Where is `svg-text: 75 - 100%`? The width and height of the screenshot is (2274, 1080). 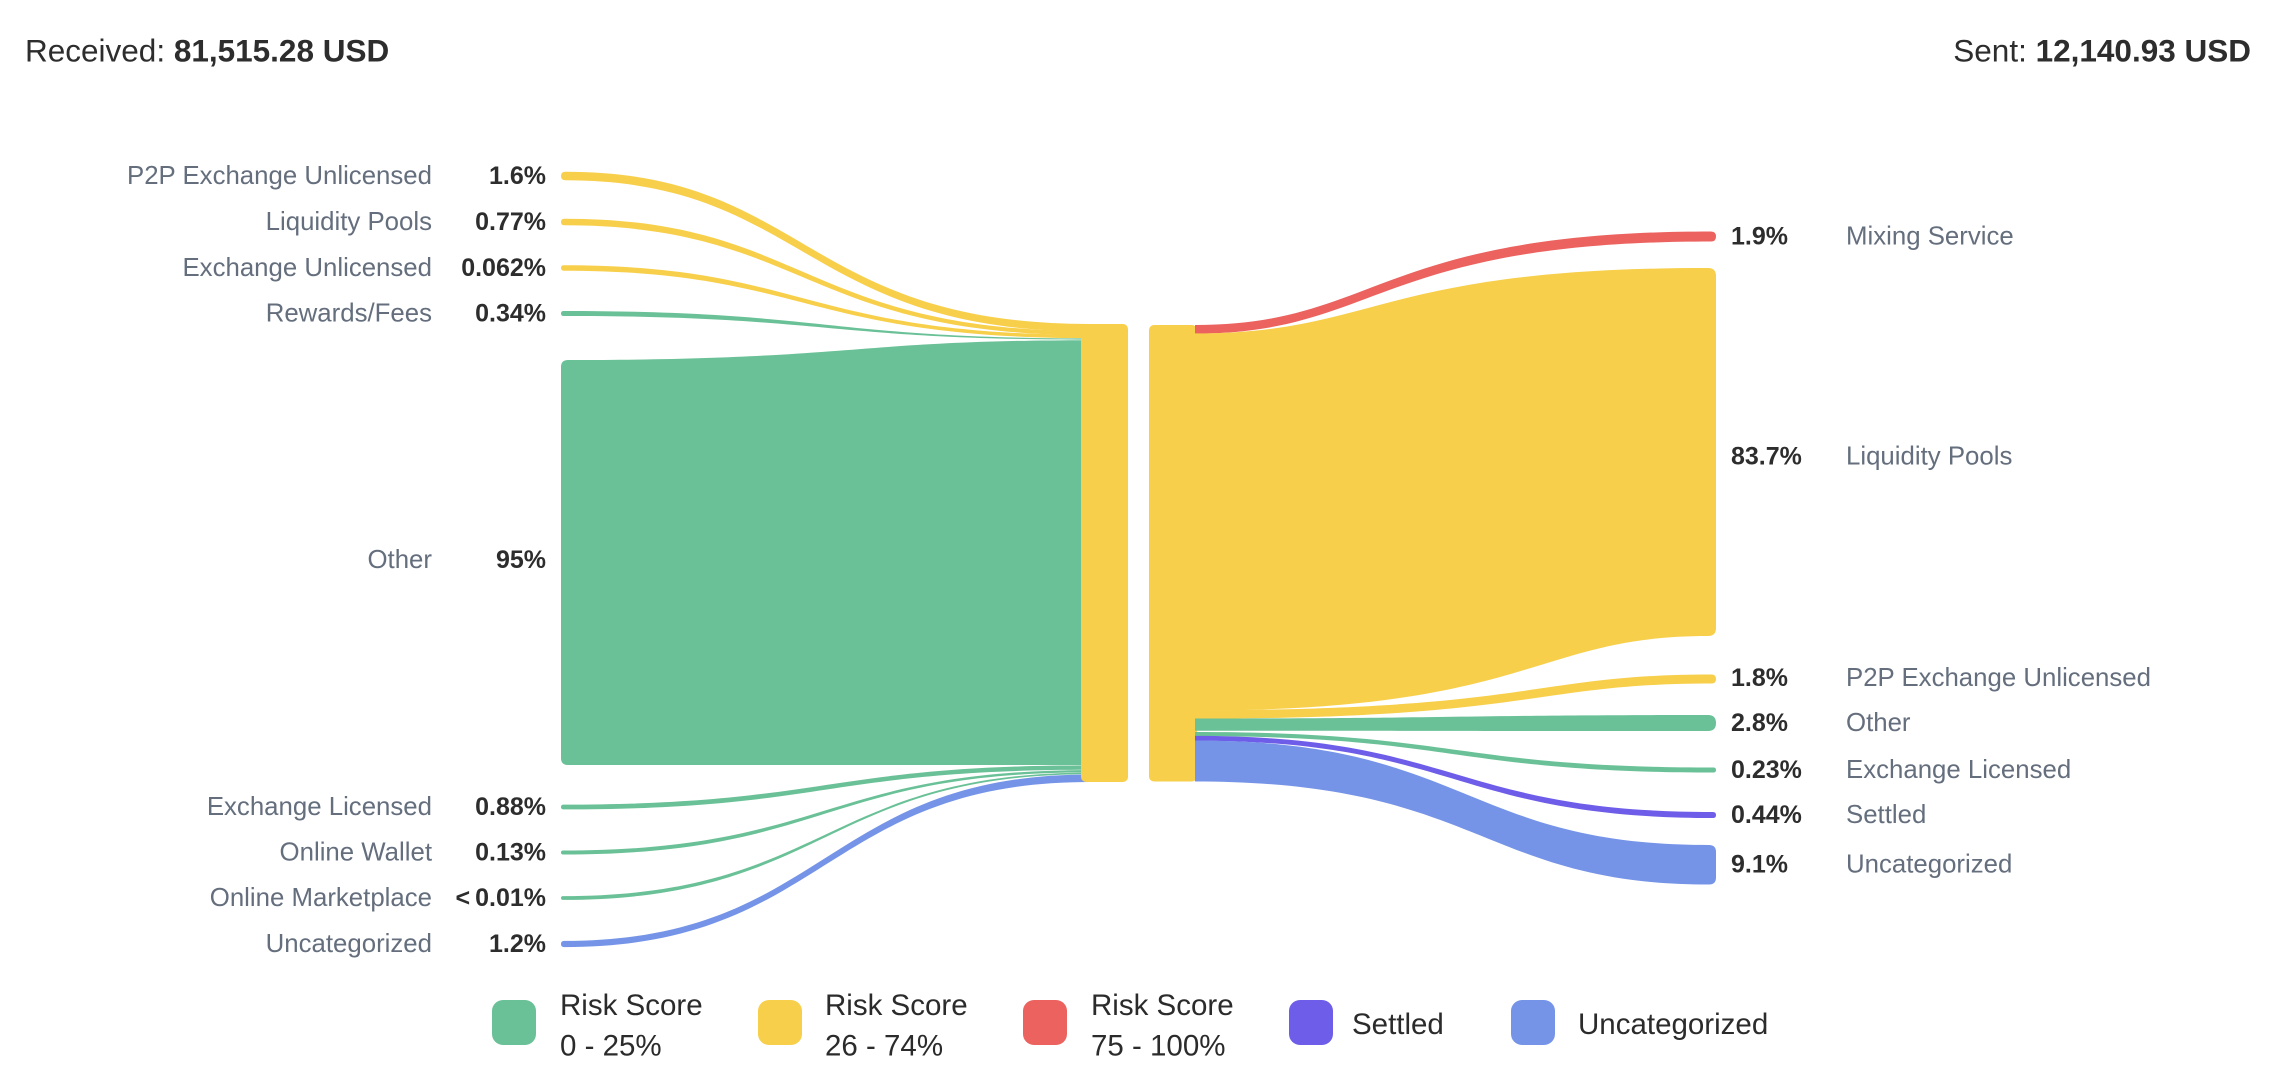
svg-text: 75 - 100% is located at coordinates (1158, 1046).